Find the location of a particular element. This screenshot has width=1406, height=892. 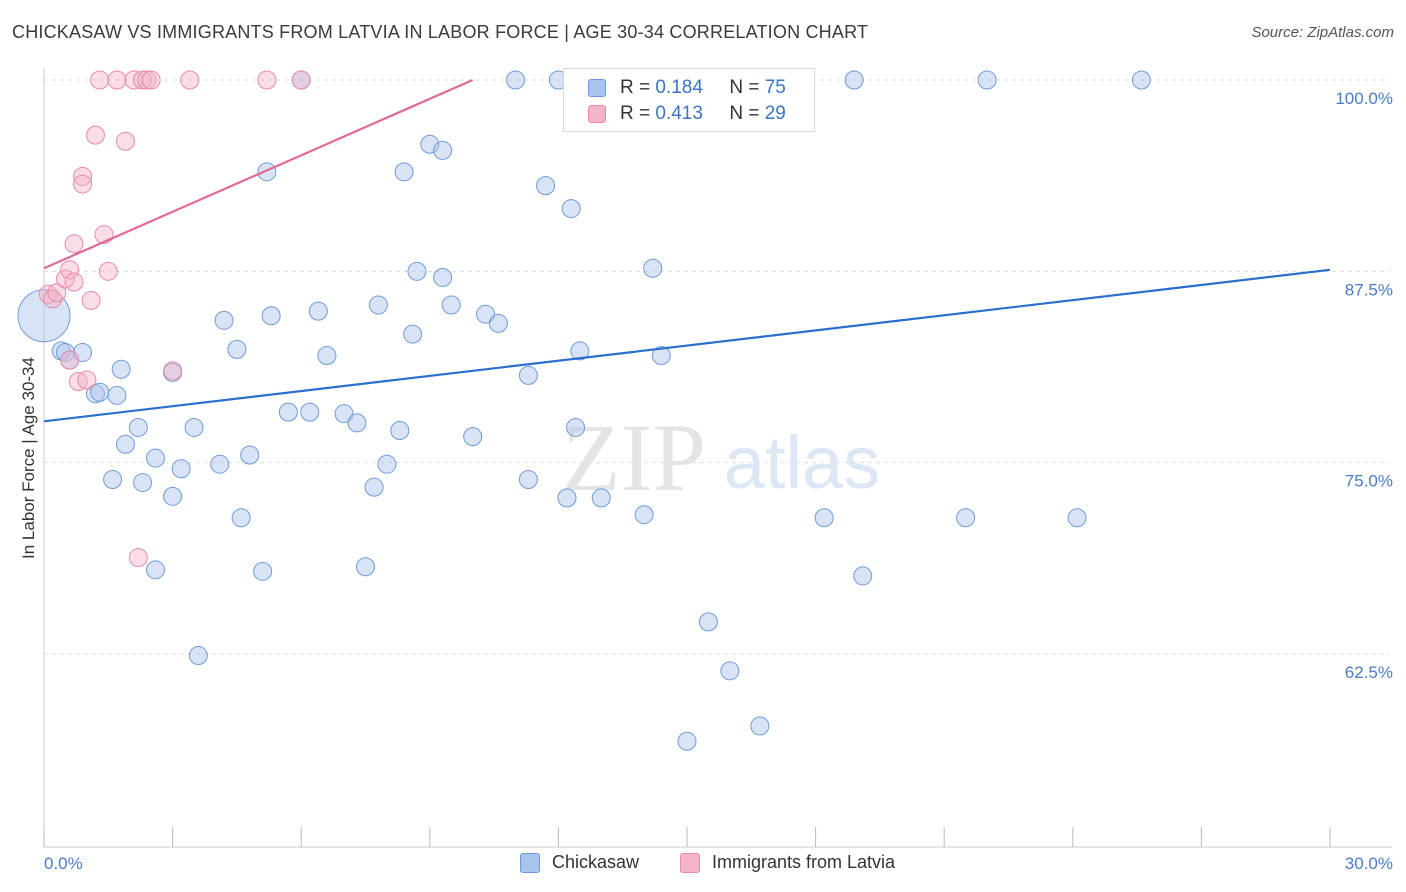

y-tick-label: 100.0% is located at coordinates (1364, 98).